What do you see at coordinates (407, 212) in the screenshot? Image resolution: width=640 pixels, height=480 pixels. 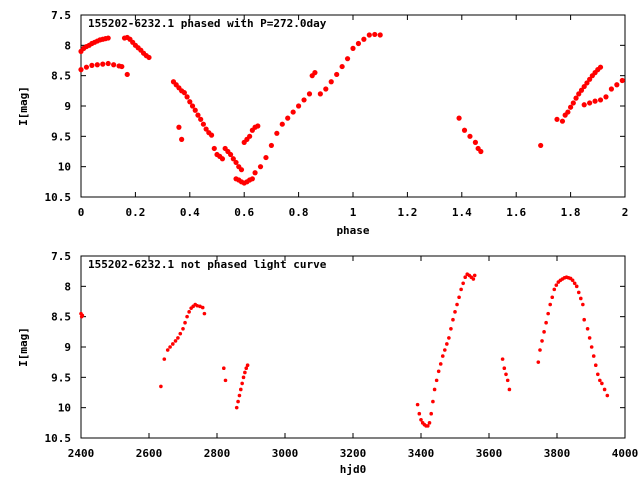 I see `x-tick-label: 1.2` at bounding box center [407, 212].